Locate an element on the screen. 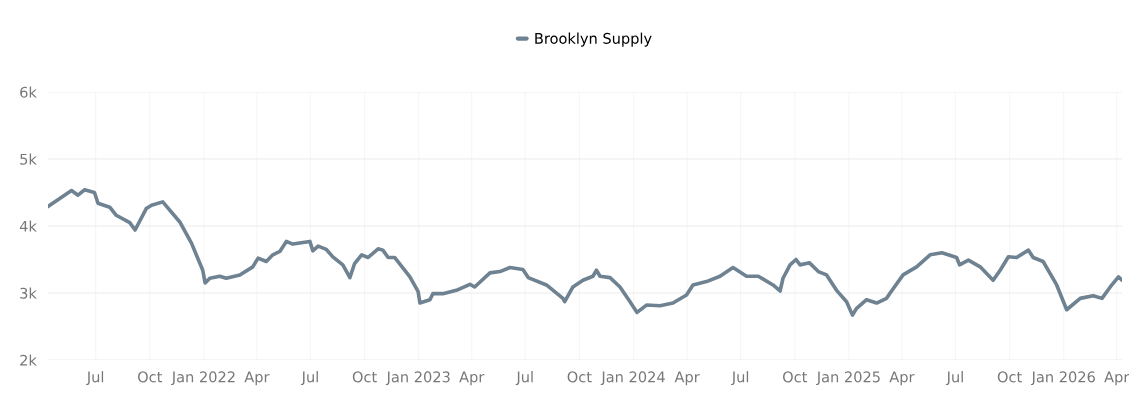 This screenshot has height=400, width=1129. y-tick-label: 2k is located at coordinates (28, 360).